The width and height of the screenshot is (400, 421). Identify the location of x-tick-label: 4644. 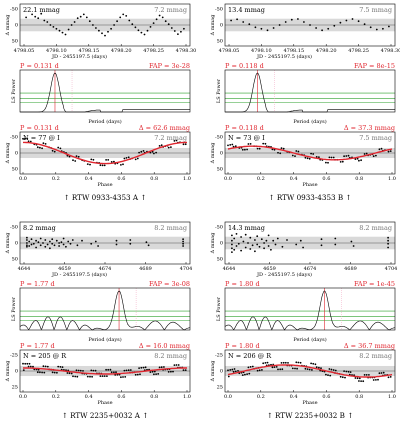
(24, 269).